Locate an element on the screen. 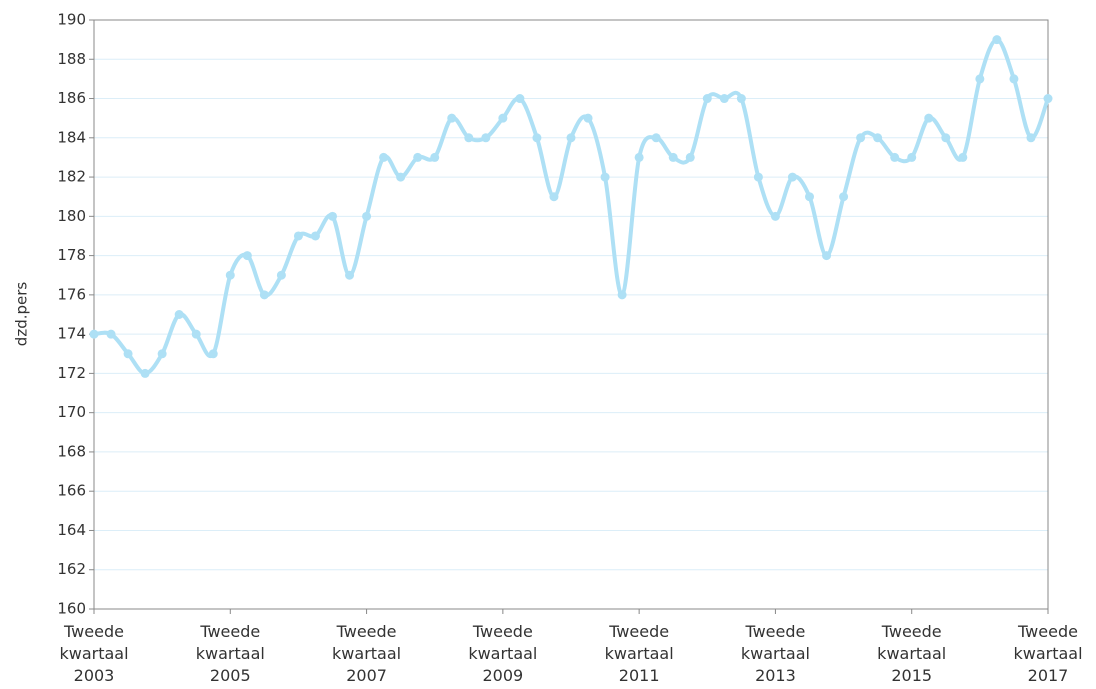 The width and height of the screenshot is (1096, 689). y-tick-label: 178 is located at coordinates (71, 255).